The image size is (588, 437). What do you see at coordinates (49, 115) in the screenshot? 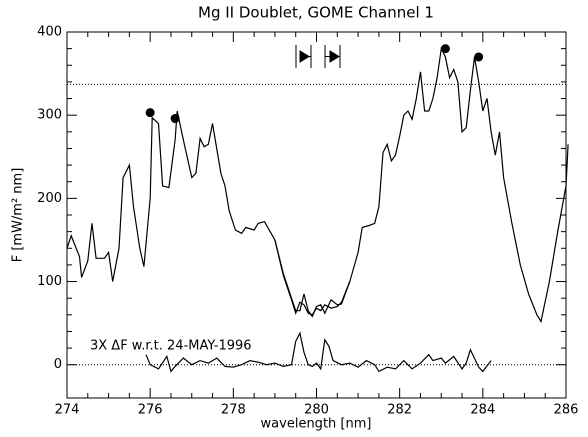
I see `y-tick-label: 300` at bounding box center [49, 115].